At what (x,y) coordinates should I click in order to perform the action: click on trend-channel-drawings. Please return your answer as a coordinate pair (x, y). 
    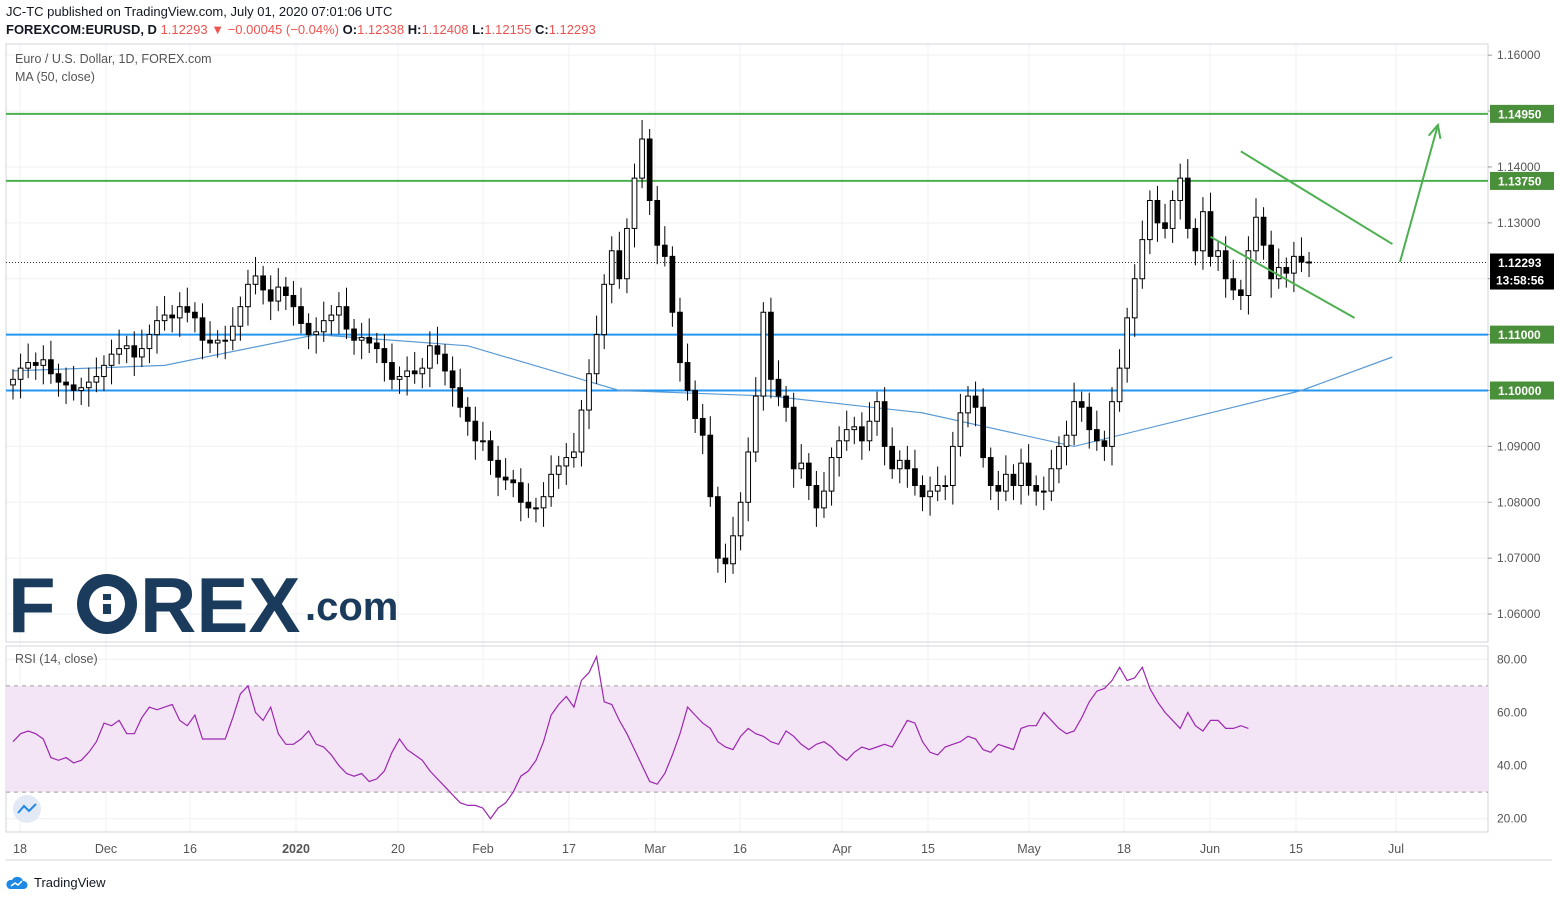
    Looking at the image, I should click on (1326, 220).